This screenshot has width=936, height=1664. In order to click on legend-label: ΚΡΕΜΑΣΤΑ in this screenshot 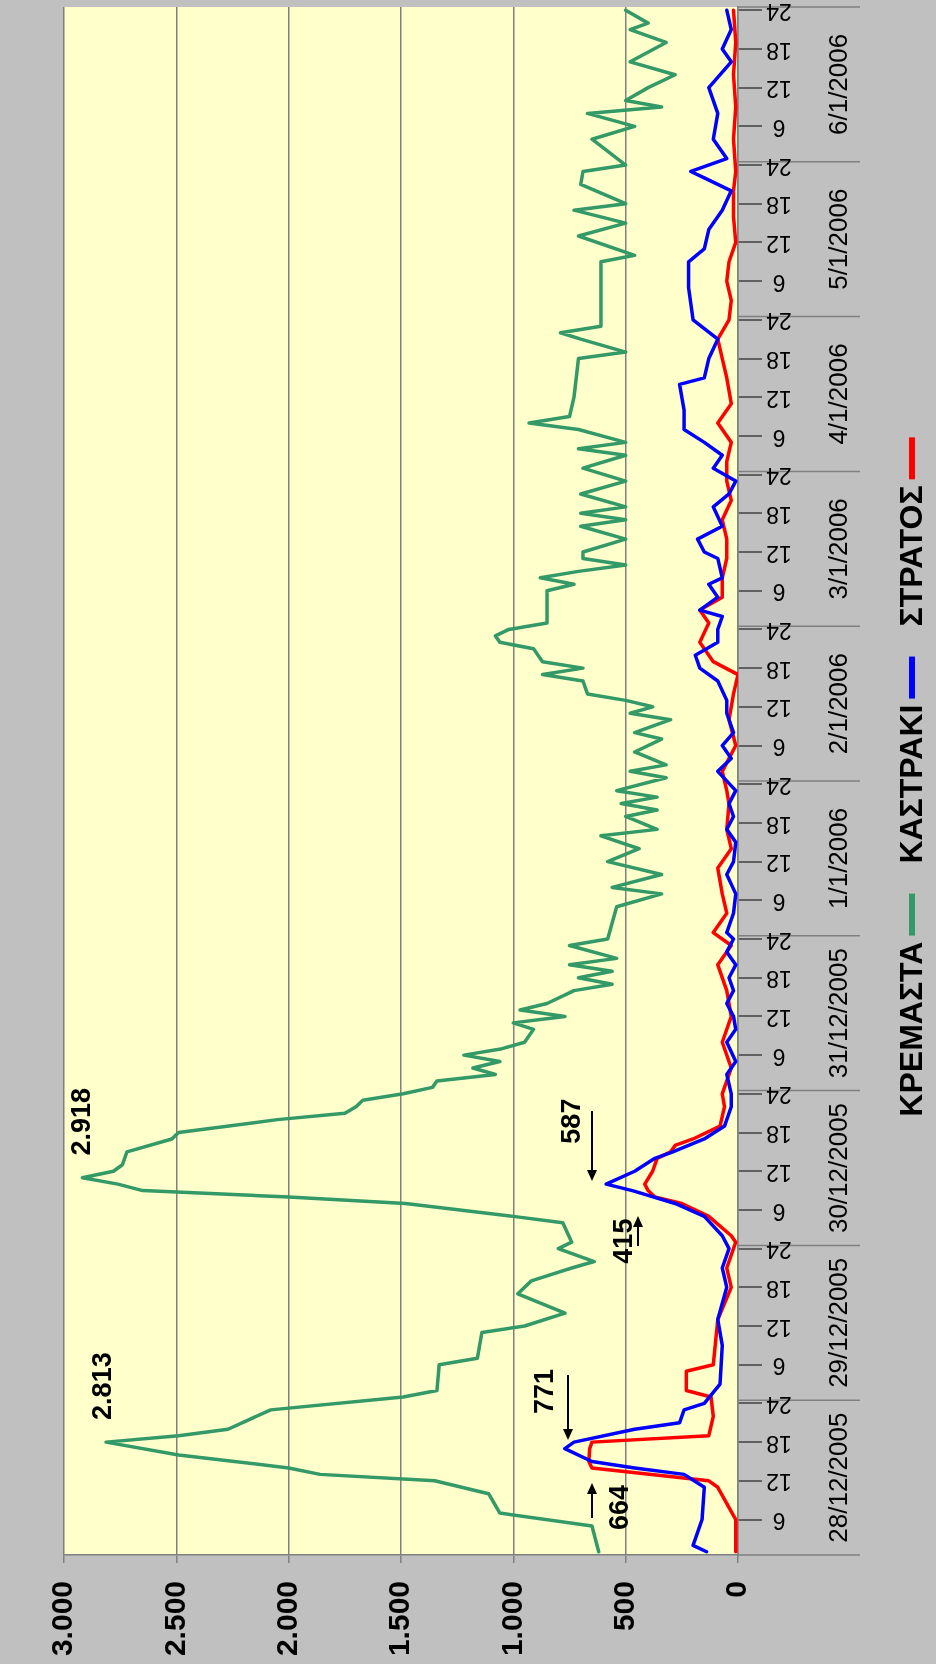, I will do `click(910, 1029)`.